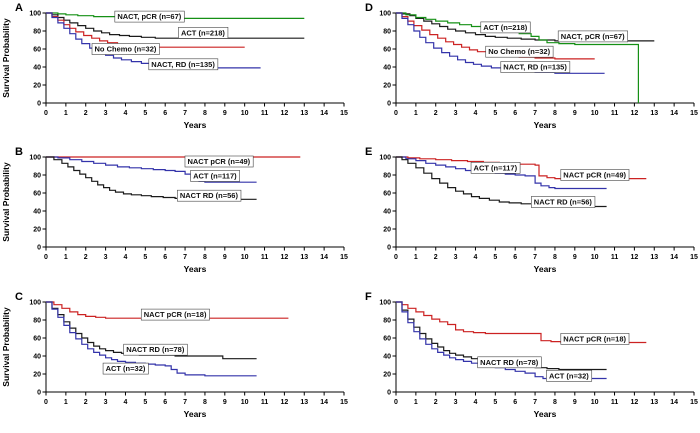  Describe the element at coordinates (575, 402) in the screenshot. I see `x-tick-label: 9` at that location.